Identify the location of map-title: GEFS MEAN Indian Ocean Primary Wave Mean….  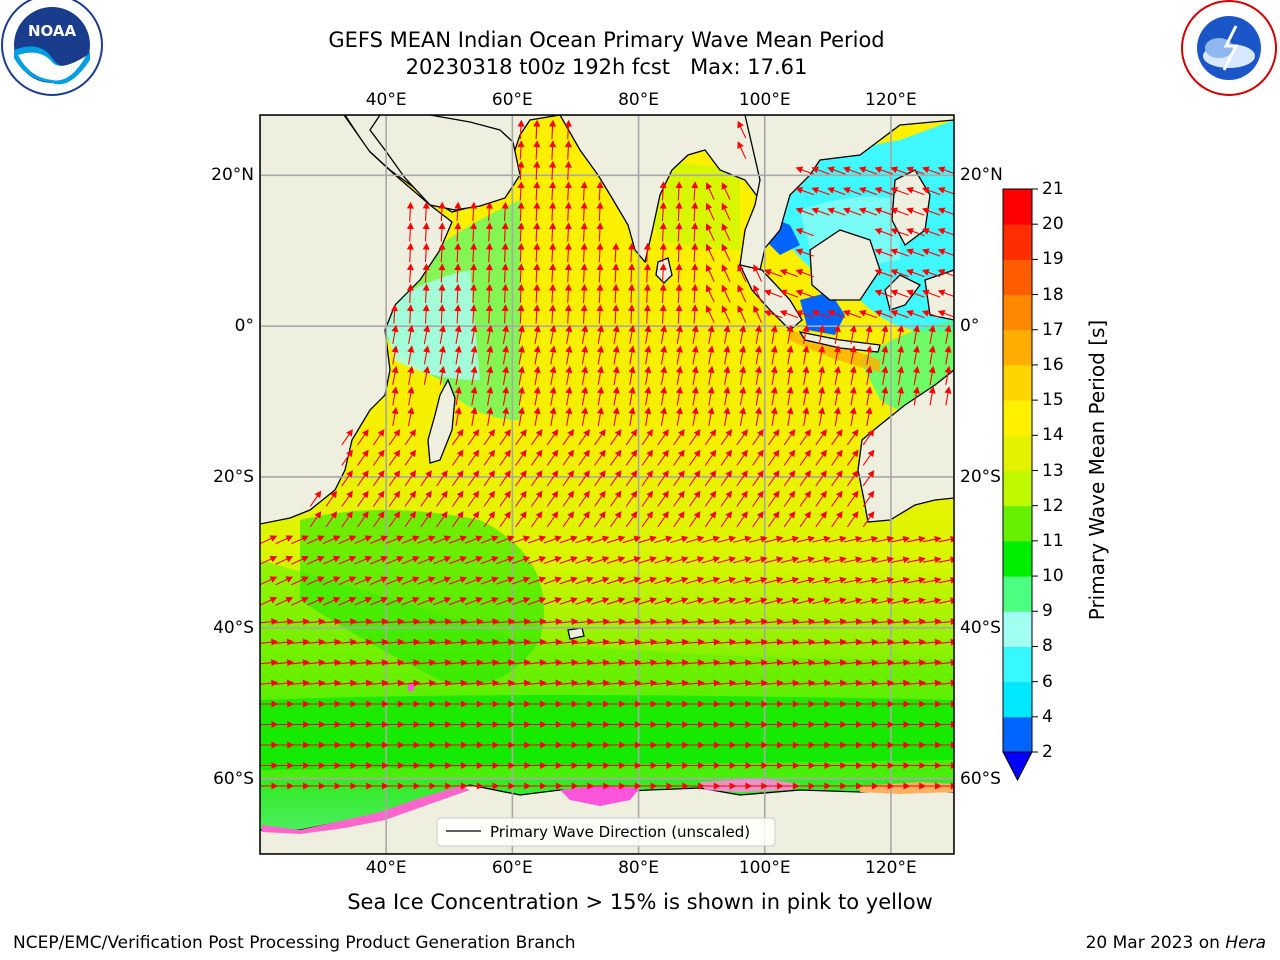
(606, 40).